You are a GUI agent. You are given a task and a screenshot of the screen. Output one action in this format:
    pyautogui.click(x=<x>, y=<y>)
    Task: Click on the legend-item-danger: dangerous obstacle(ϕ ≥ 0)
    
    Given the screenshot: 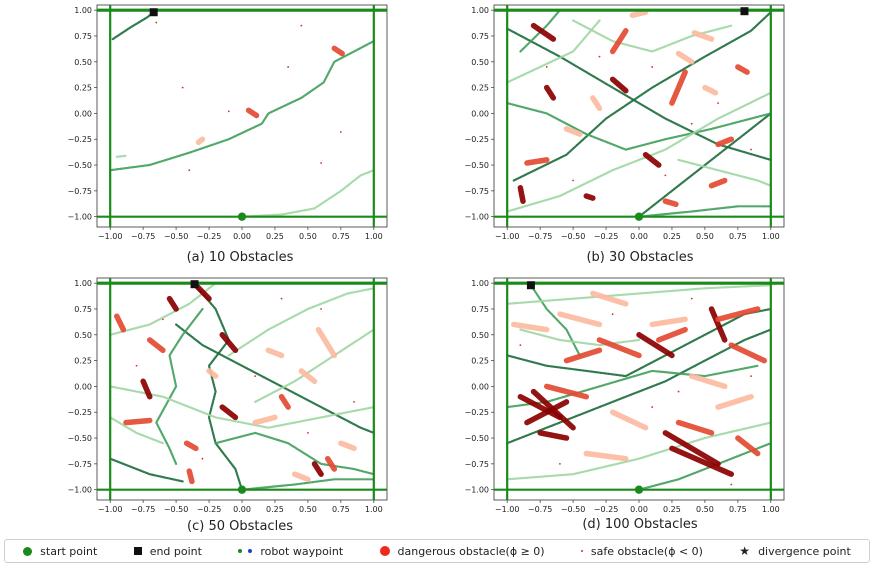 What is the action you would take?
    pyautogui.click(x=462, y=551)
    